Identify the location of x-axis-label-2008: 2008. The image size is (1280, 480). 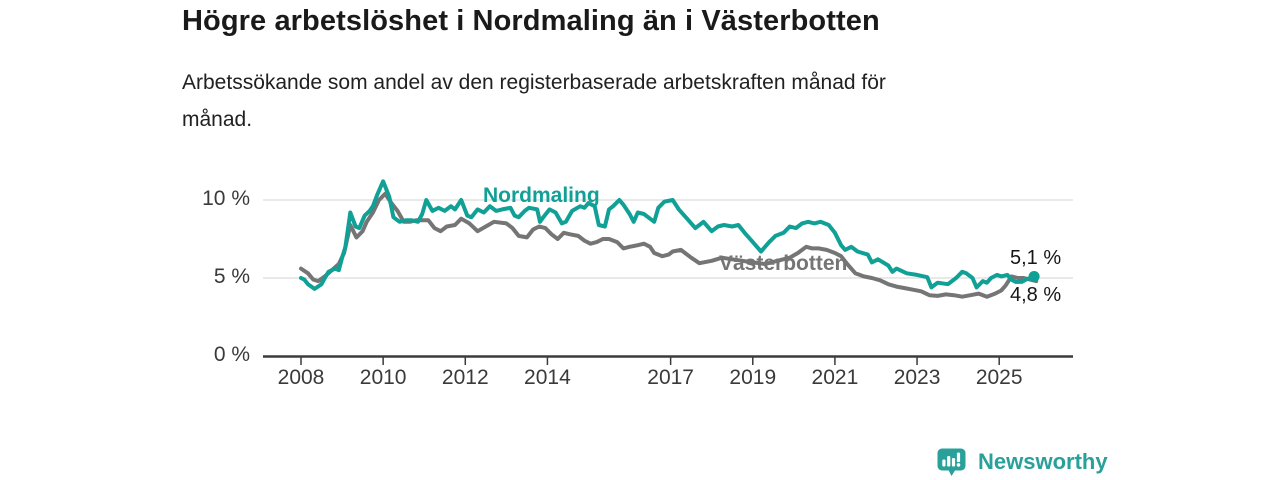
(301, 377).